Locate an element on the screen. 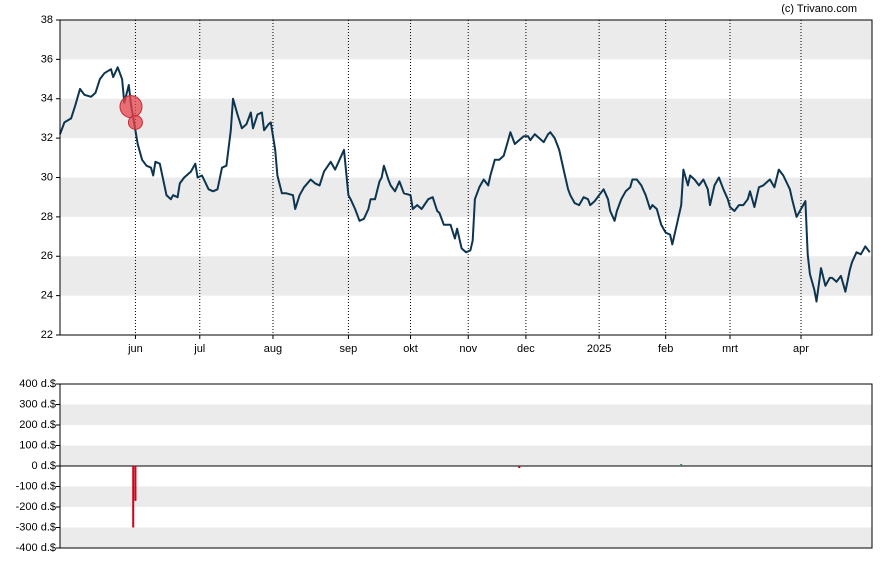  y-tick-label: 32 is located at coordinates (47, 138).